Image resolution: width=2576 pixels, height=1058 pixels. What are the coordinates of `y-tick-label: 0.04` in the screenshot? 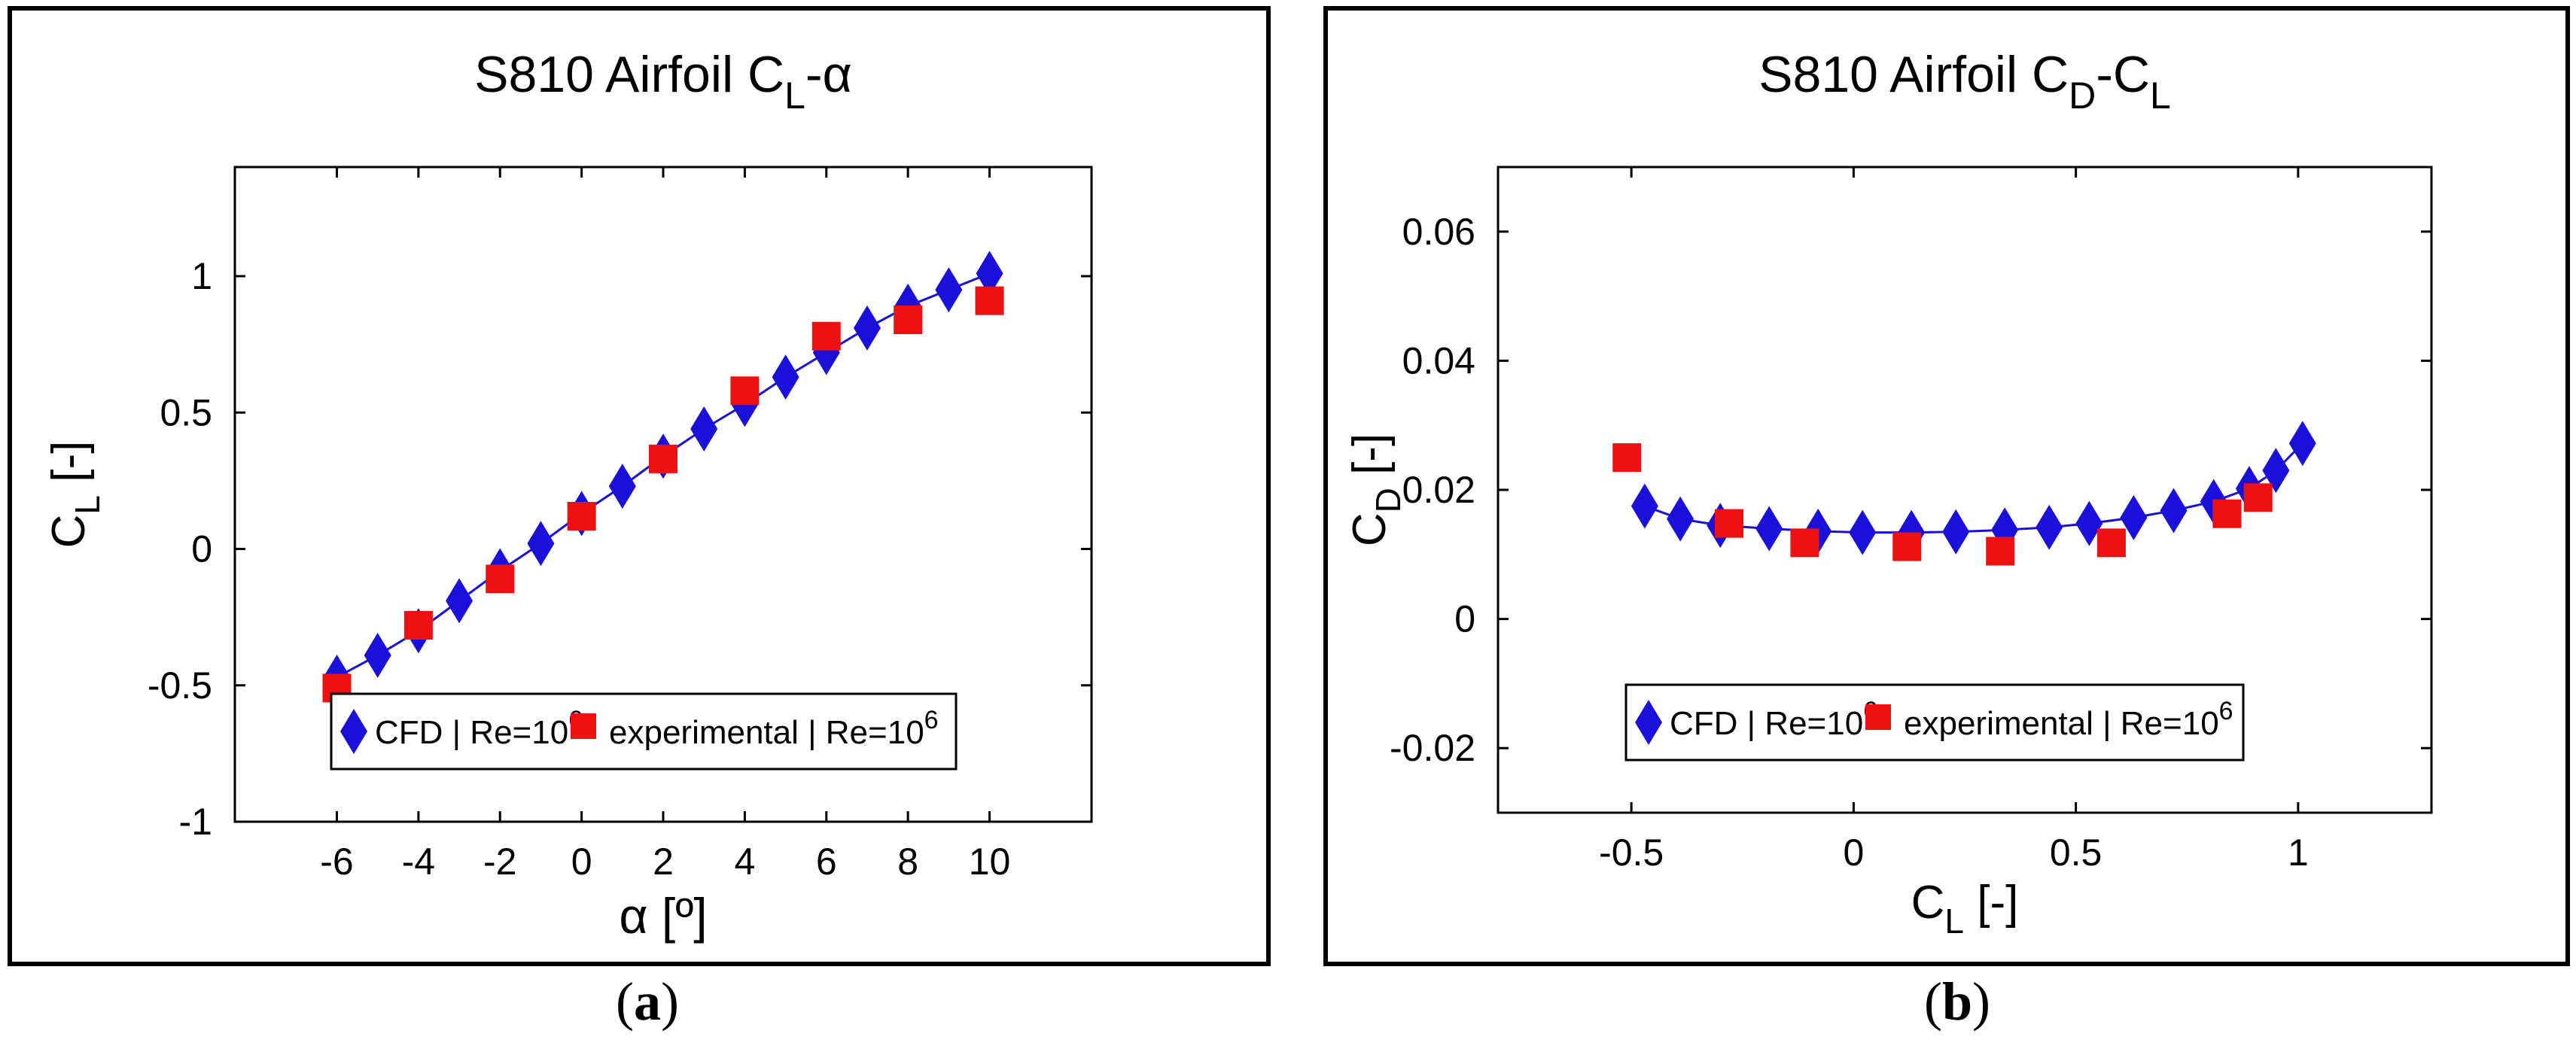 It's located at (1439, 360).